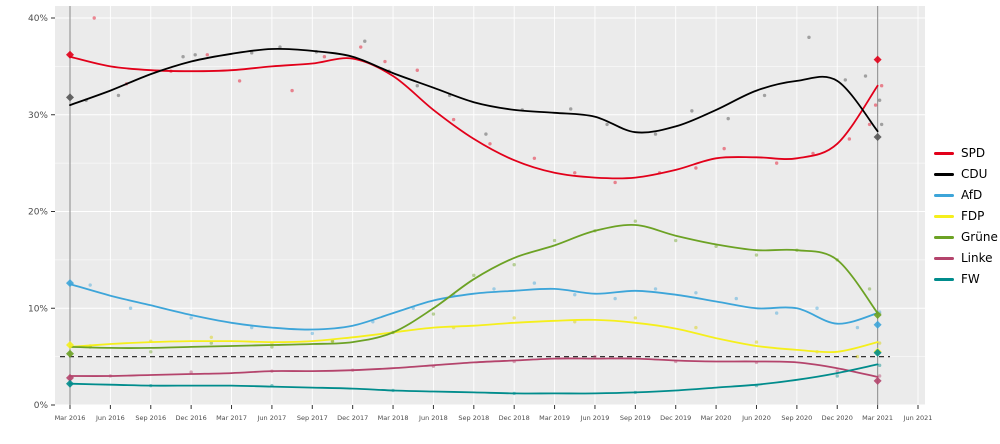  I want to click on poll-point-FW, so click(879, 365).